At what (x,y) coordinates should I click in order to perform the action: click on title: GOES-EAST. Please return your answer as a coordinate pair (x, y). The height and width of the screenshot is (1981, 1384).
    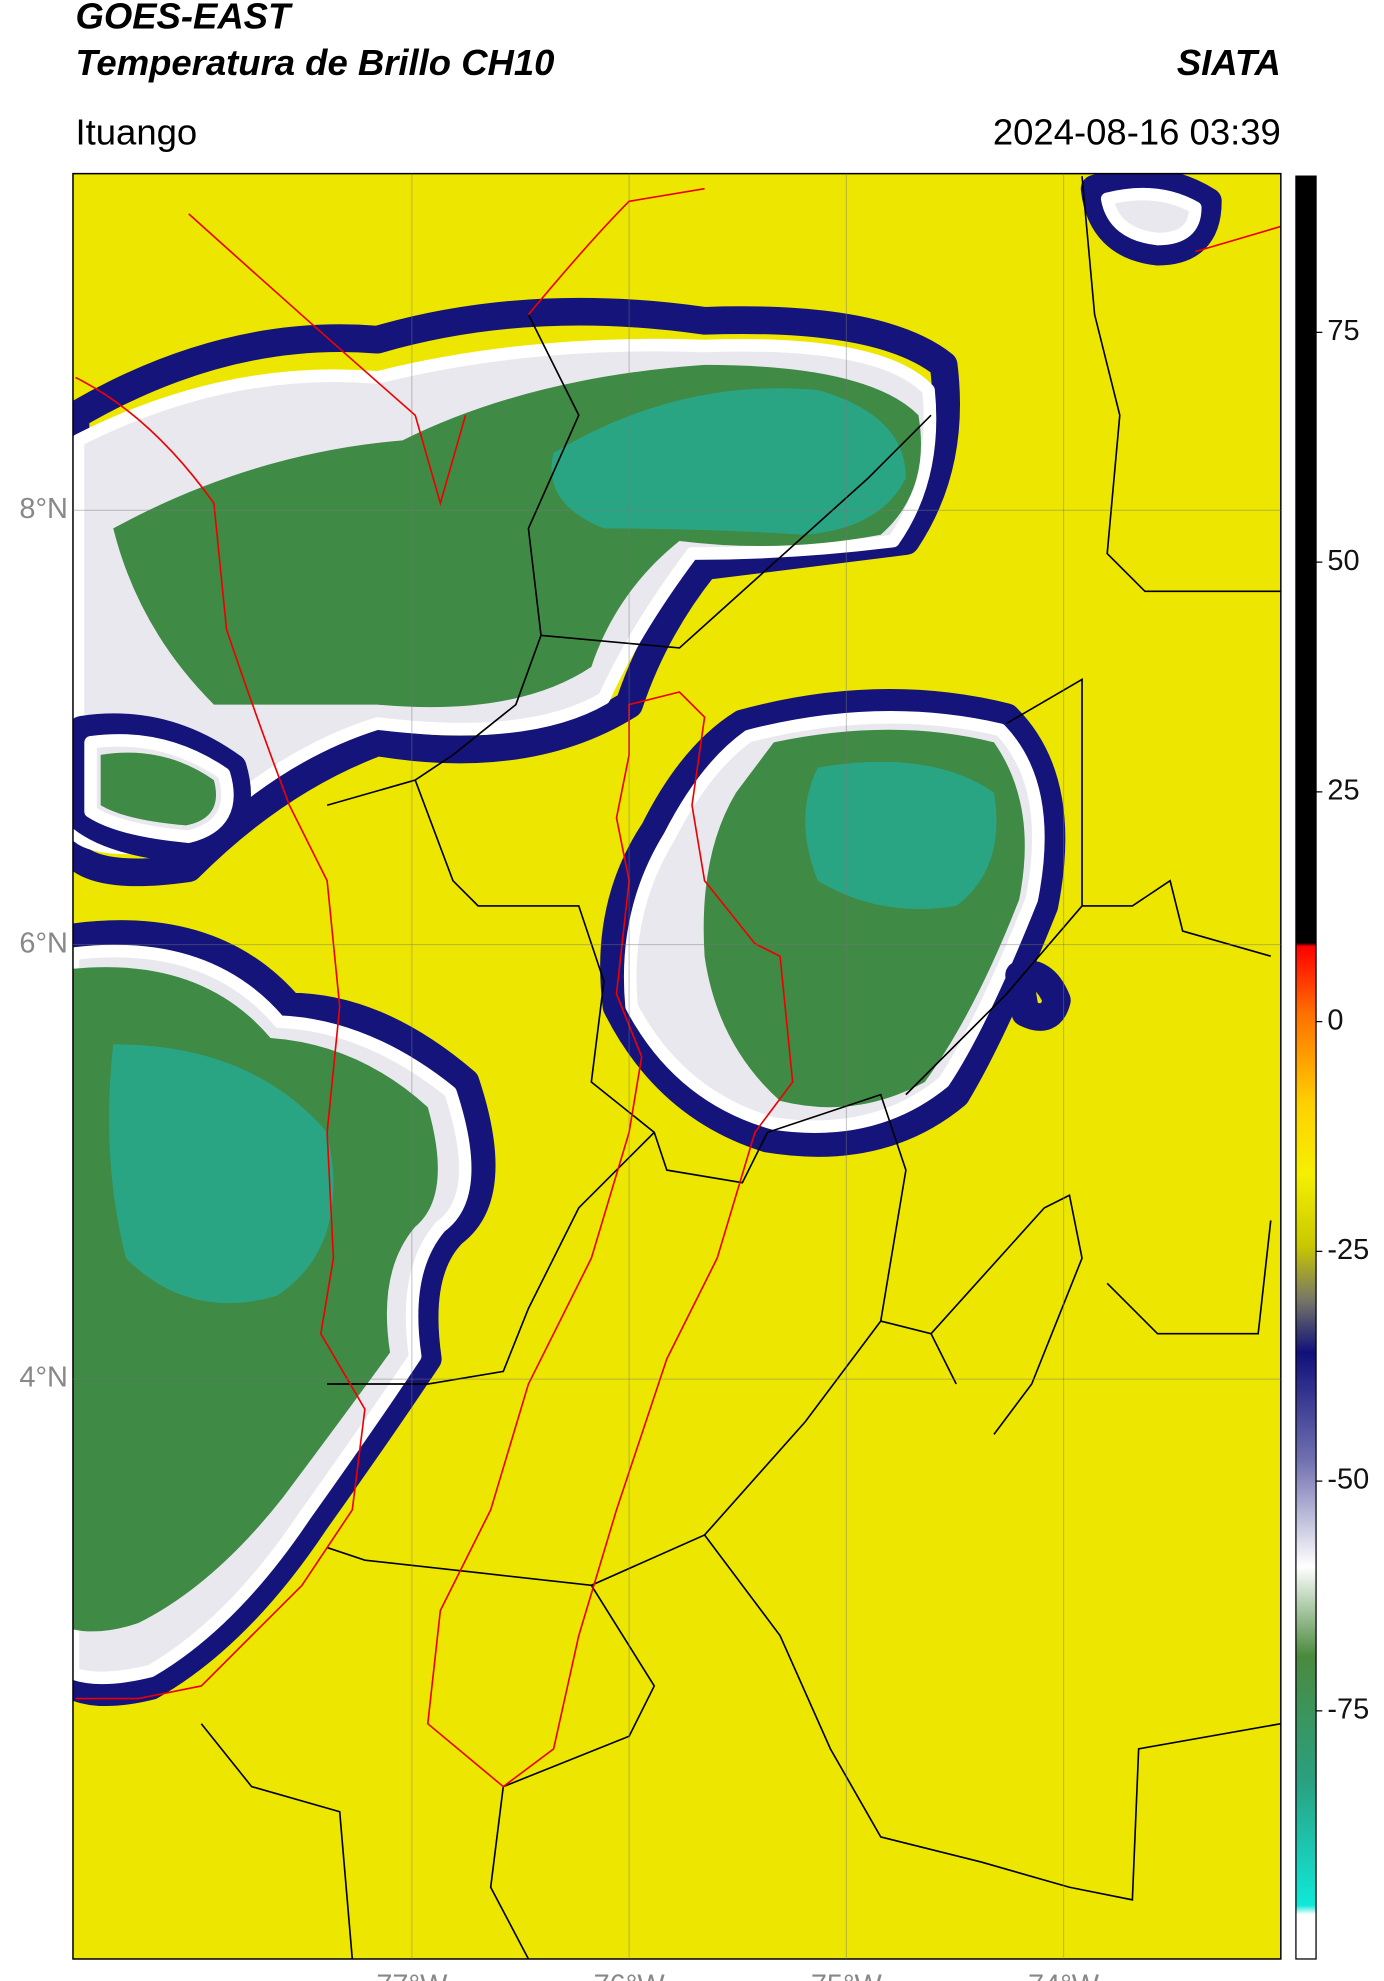
    Looking at the image, I should click on (184, 18).